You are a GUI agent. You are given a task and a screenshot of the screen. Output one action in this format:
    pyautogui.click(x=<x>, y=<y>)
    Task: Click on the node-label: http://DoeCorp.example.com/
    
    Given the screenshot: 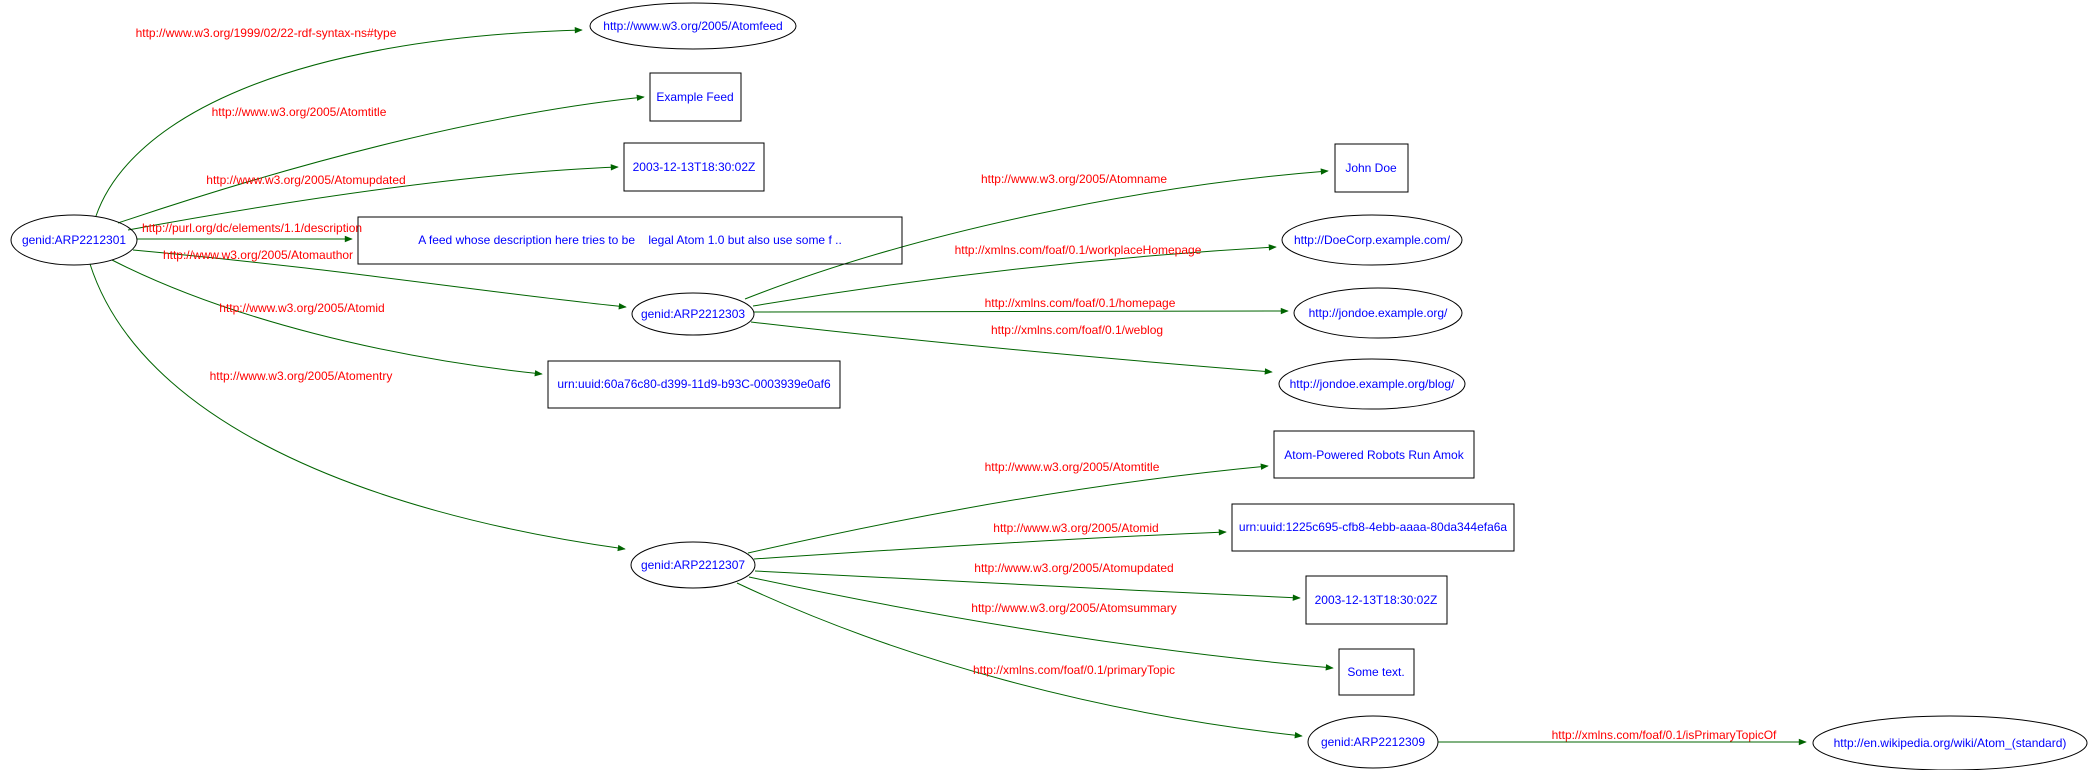 What is the action you would take?
    pyautogui.click(x=1372, y=240)
    